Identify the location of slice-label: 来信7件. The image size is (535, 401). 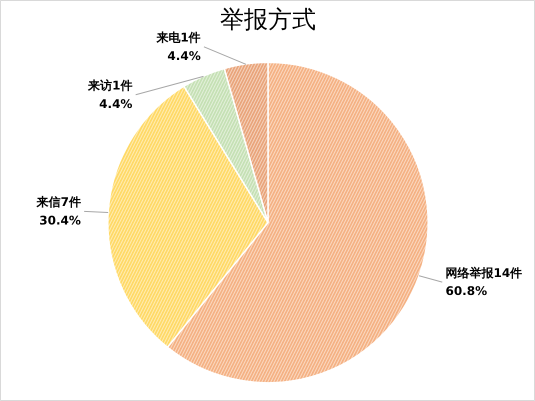
(58, 202).